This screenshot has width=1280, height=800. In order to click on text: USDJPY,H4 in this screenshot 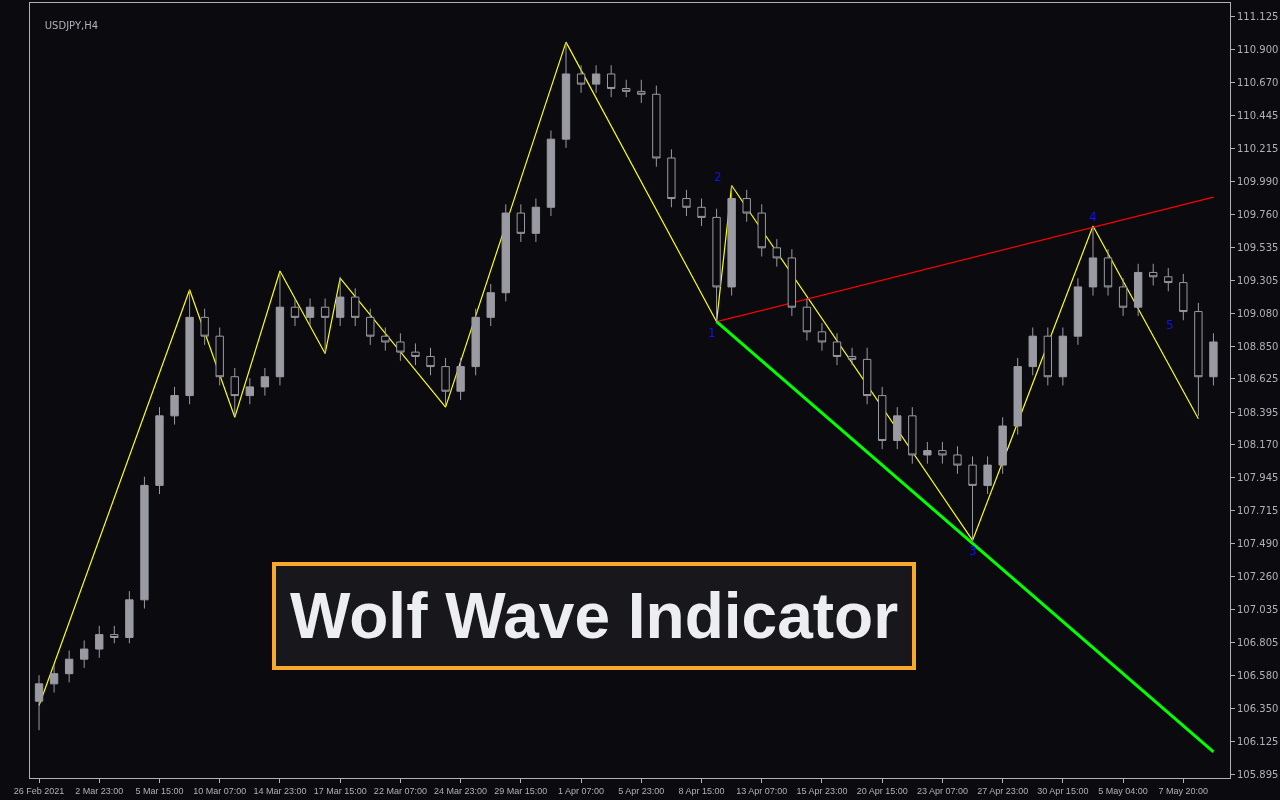, I will do `click(71, 26)`.